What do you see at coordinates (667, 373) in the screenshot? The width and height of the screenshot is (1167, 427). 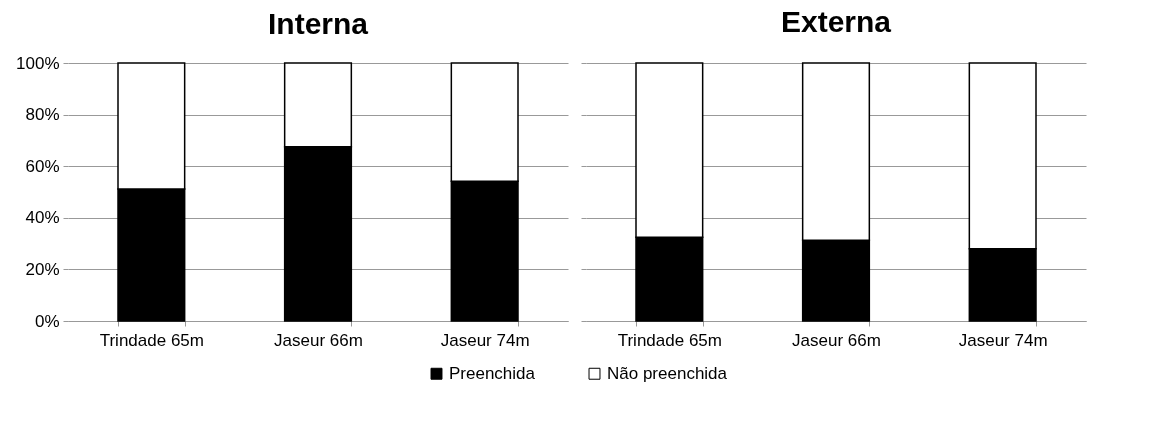 I see `legend-label: Não preenchida` at bounding box center [667, 373].